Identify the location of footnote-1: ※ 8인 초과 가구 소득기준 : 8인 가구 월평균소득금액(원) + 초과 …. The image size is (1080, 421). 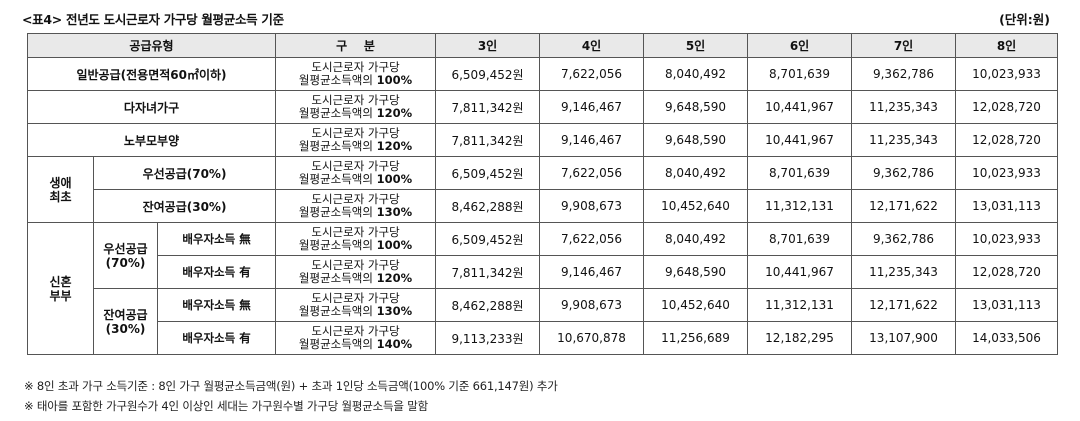
(291, 386).